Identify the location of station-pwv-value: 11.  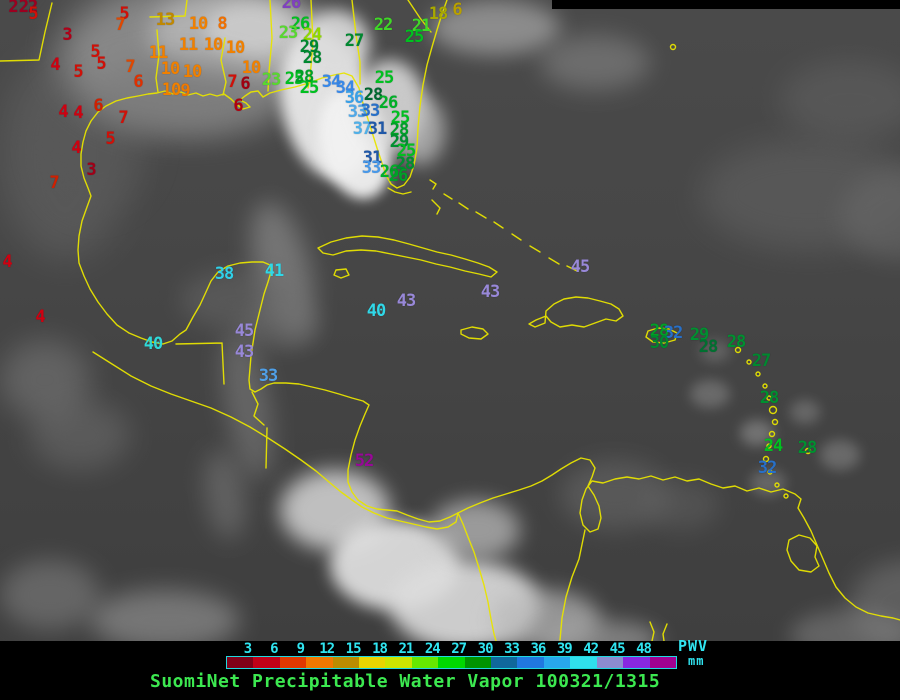
(188, 45).